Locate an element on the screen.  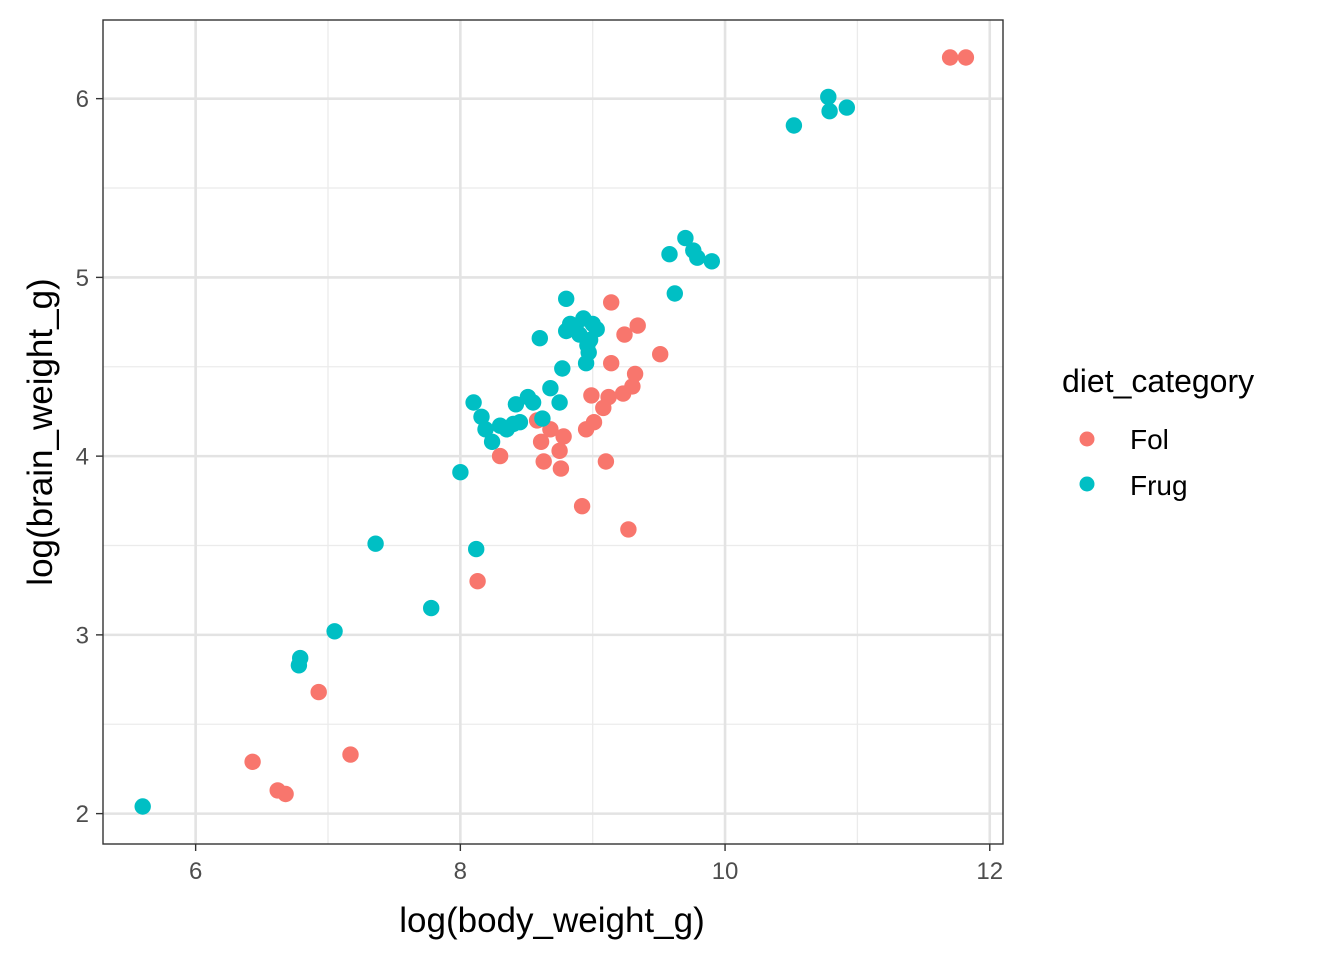
legend-label-fol: Fol is located at coordinates (1149, 439).